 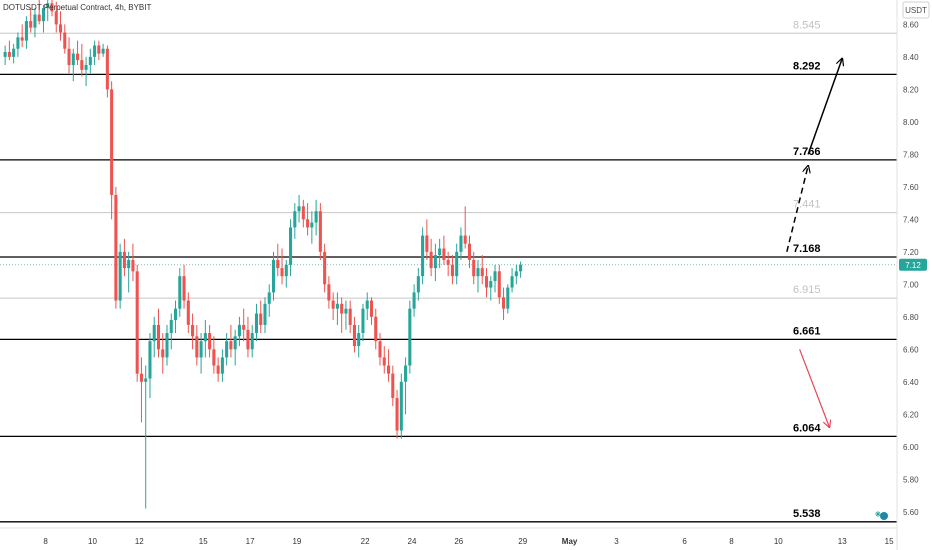 I want to click on x-tick-label-13: 8, so click(x=731, y=541).